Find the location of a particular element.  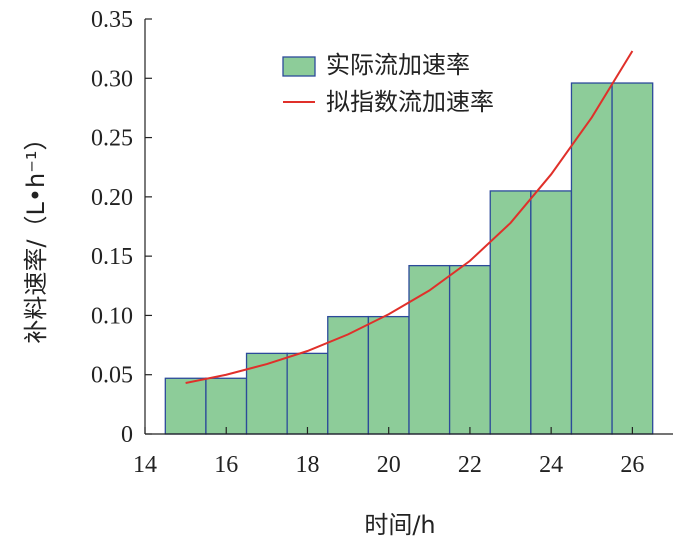

legend-label-fitted-rate: 拟指数流加速率 is located at coordinates (410, 102).